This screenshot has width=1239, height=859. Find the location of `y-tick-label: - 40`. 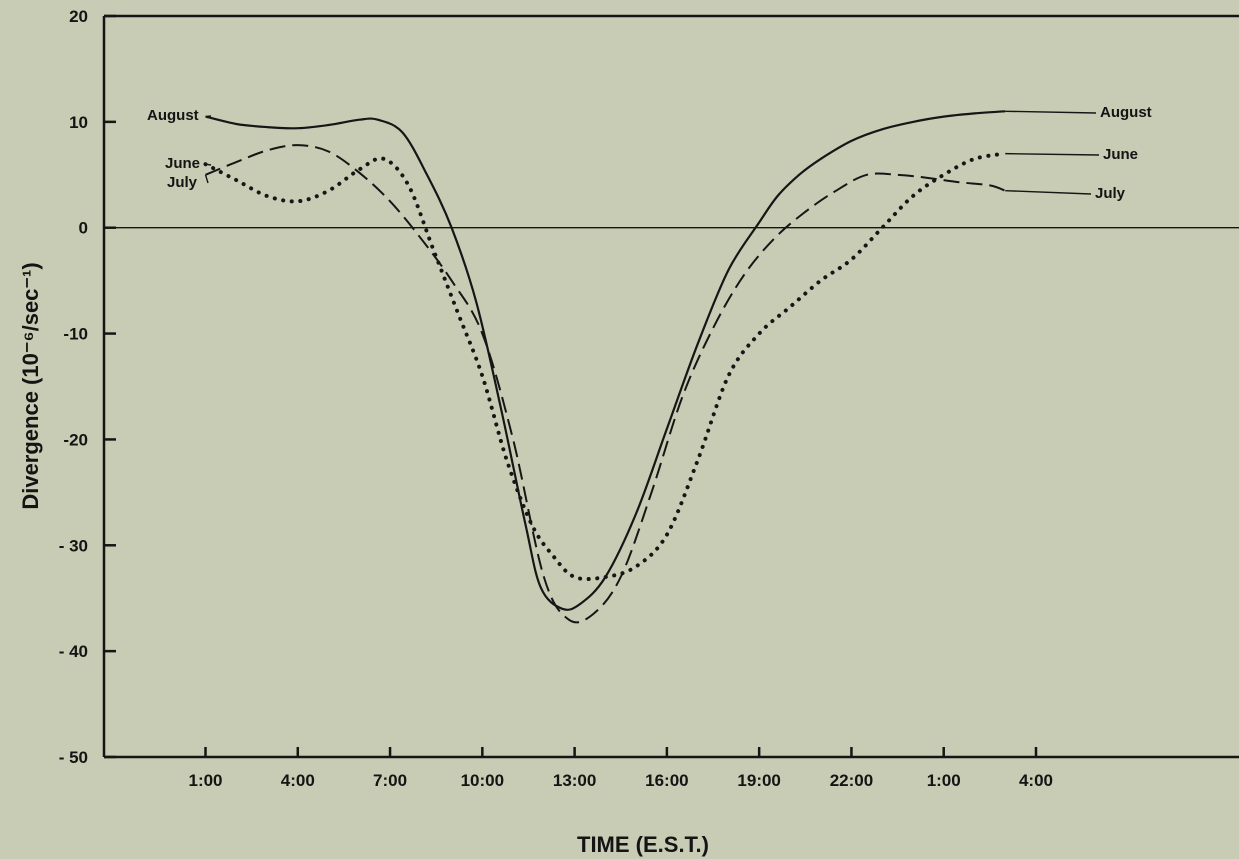

y-tick-label: - 40 is located at coordinates (73, 651).